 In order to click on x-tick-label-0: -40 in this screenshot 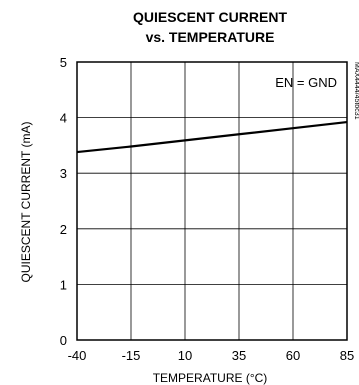, I will do `click(77, 355)`.